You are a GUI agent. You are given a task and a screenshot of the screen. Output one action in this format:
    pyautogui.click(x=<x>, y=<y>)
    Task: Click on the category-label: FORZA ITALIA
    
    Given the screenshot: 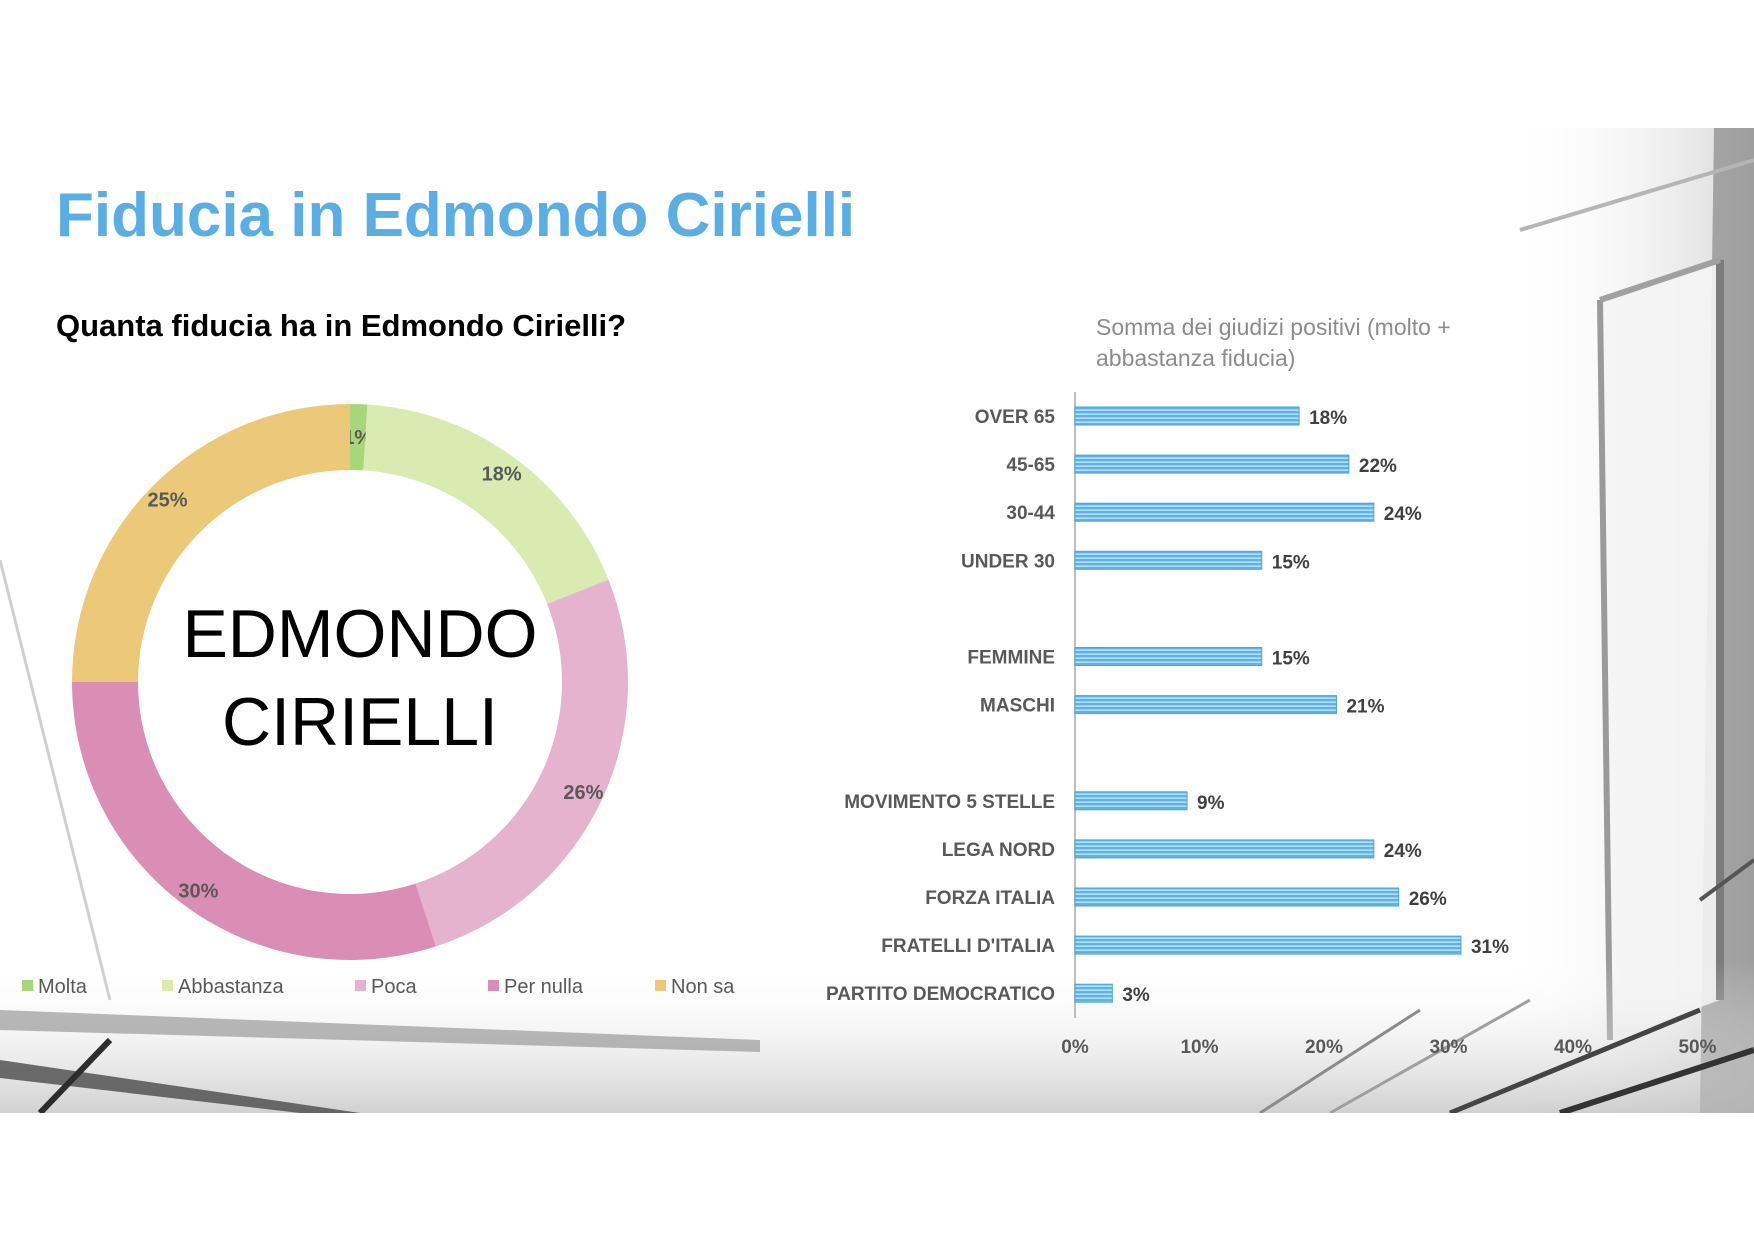 What is the action you would take?
    pyautogui.click(x=990, y=898)
    